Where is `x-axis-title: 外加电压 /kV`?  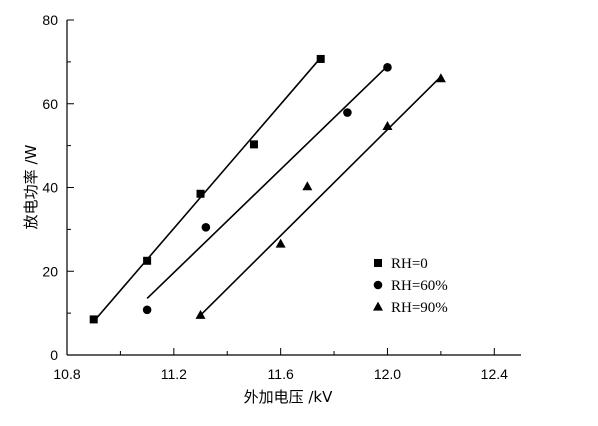
x-axis-title: 外加电压 /kV is located at coordinates (289, 397).